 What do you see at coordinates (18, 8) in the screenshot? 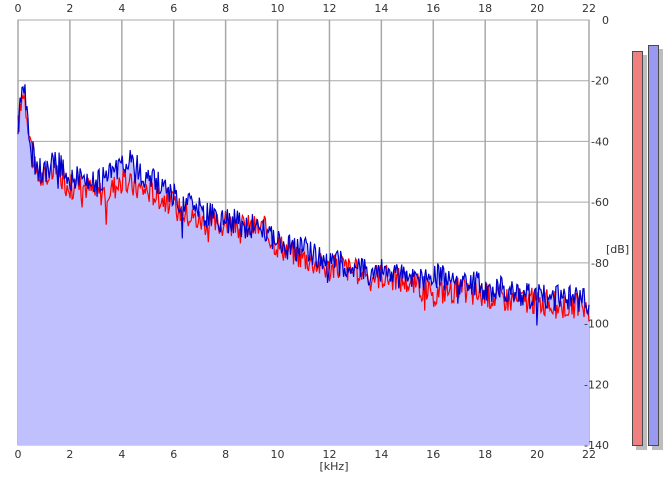
I see `x-tick-label-top: 0` at bounding box center [18, 8].